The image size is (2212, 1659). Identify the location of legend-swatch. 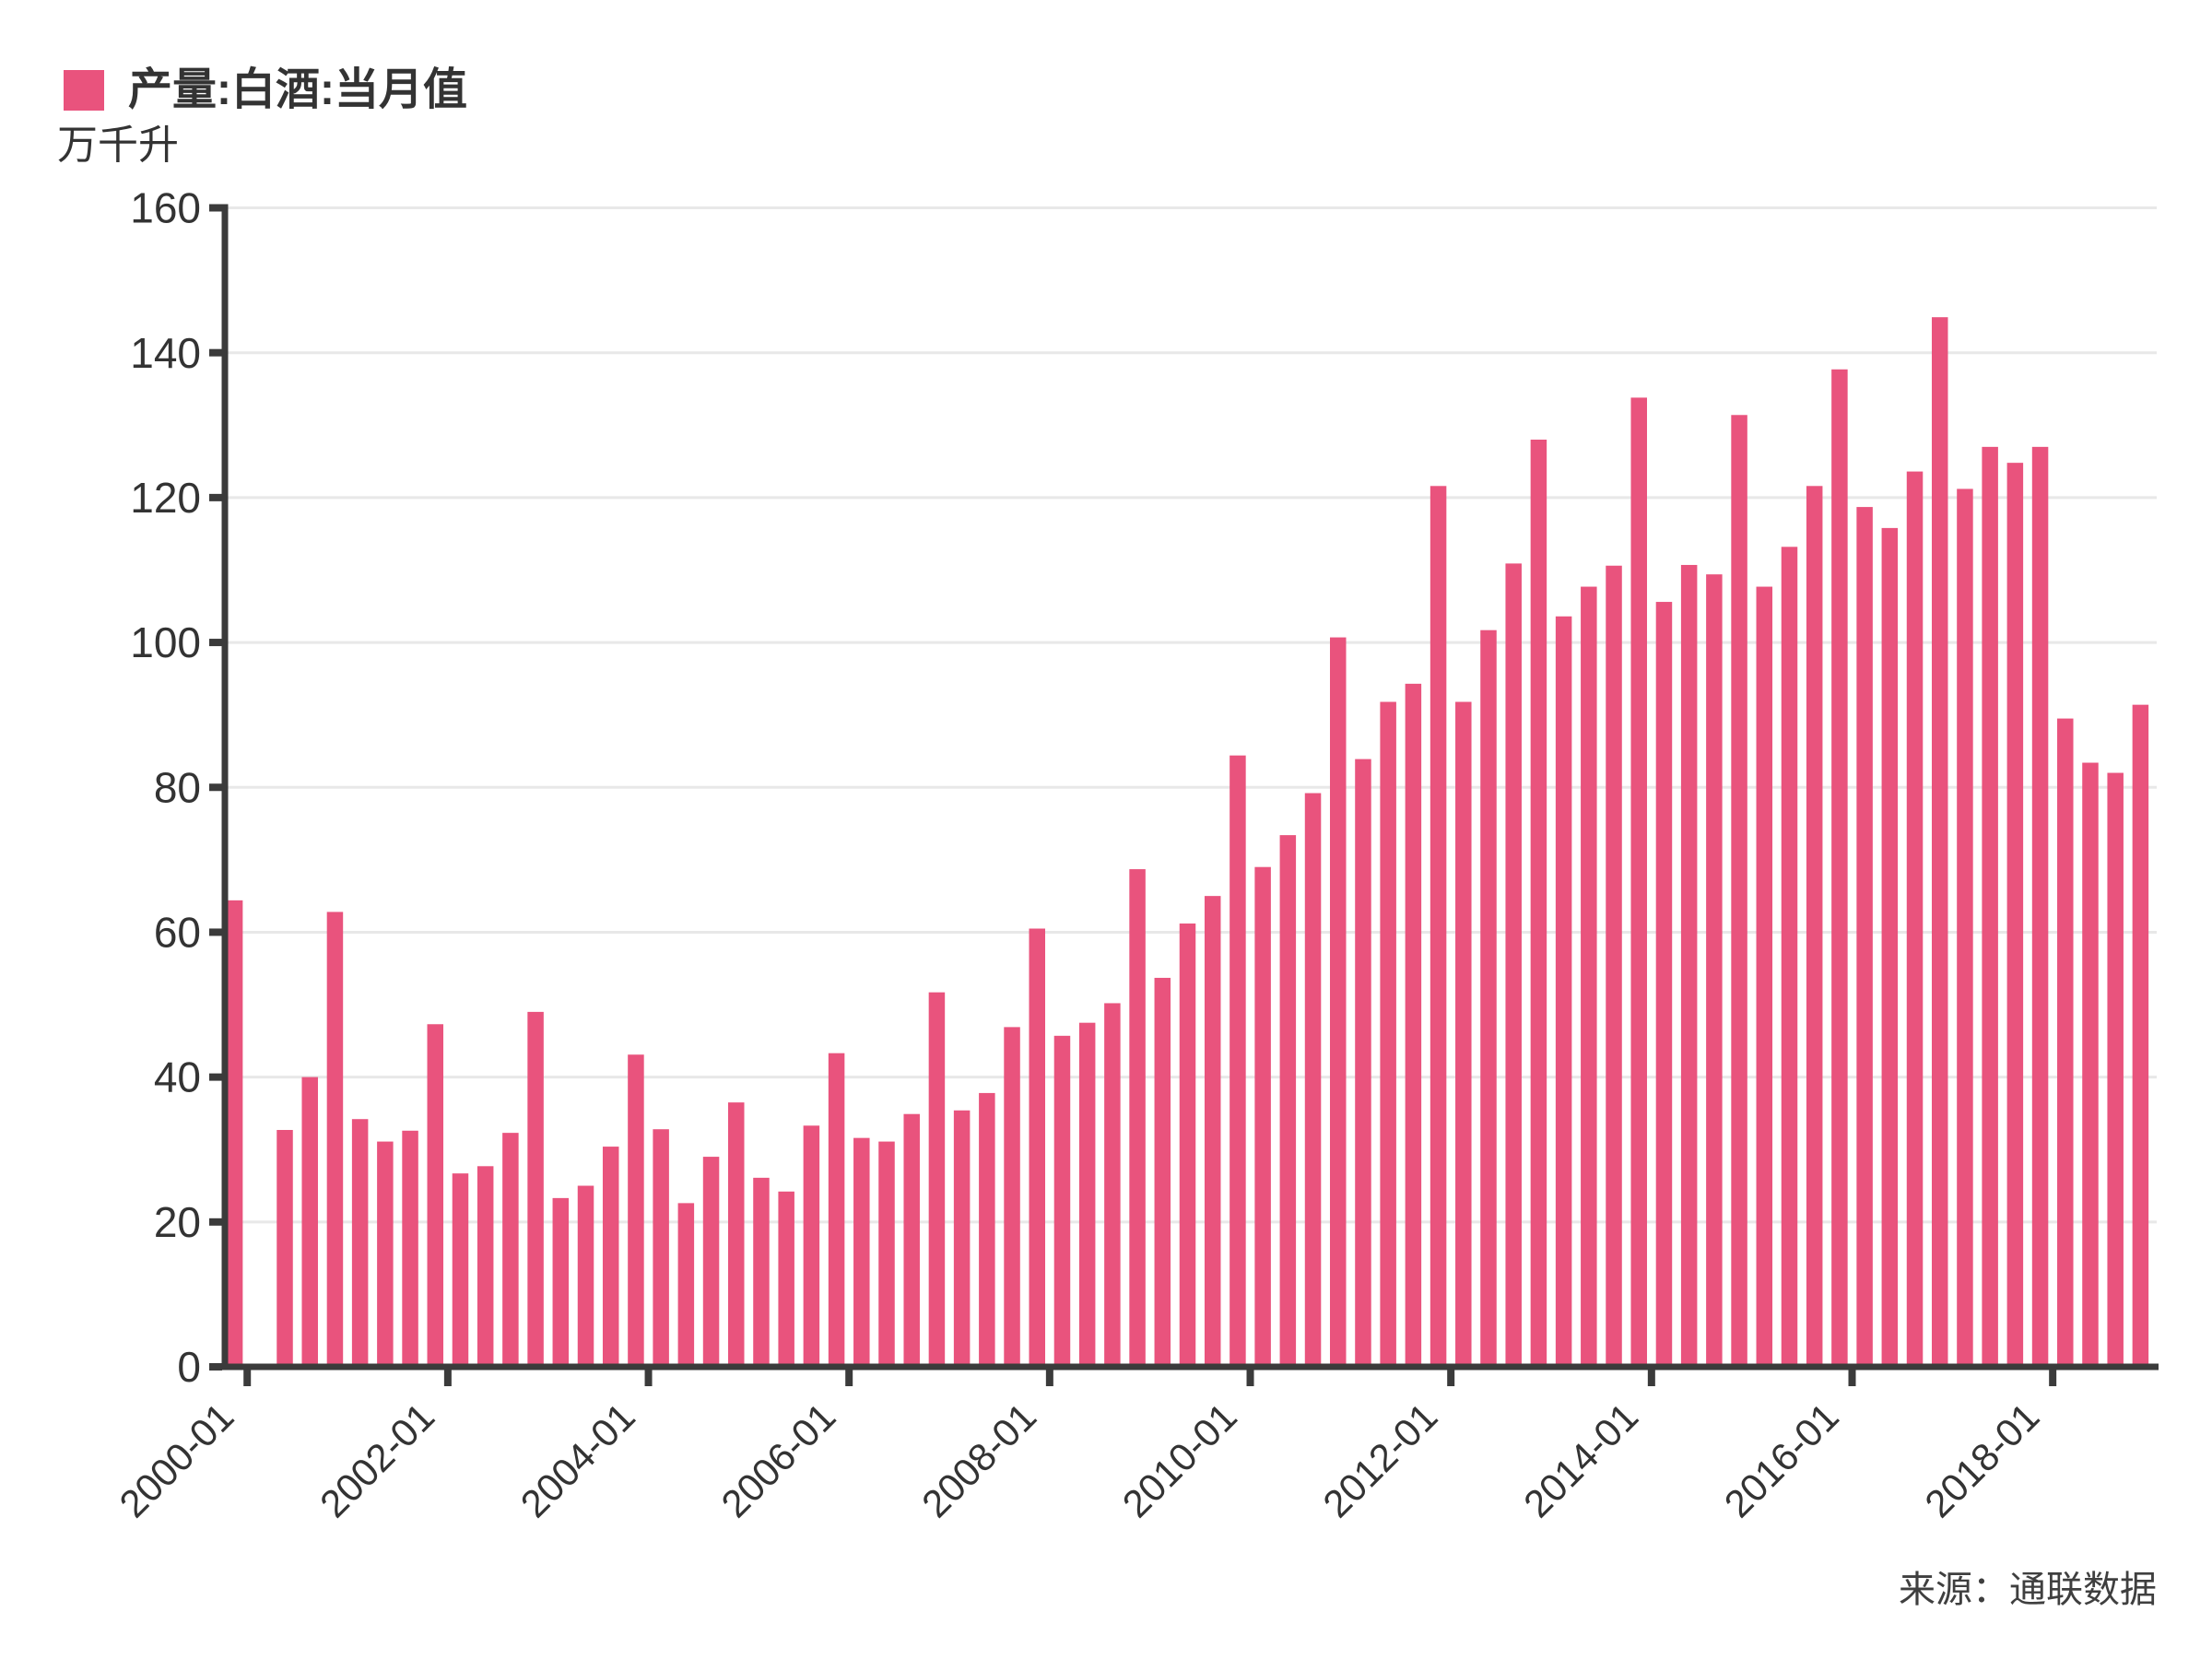
(84, 90).